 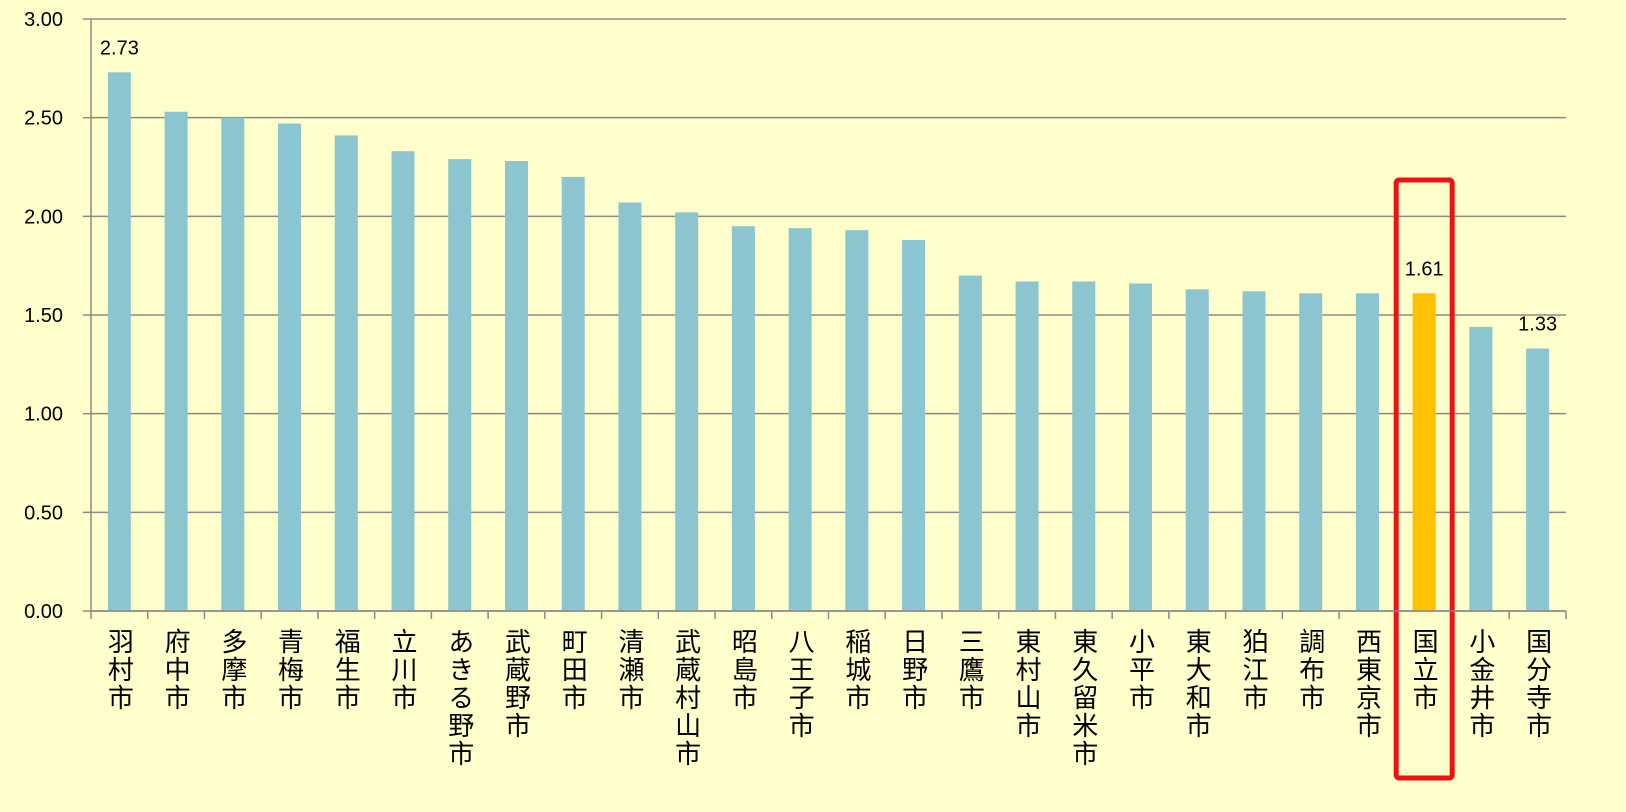 What do you see at coordinates (1141, 670) in the screenshot?
I see `x-tick-label: 小平市` at bounding box center [1141, 670].